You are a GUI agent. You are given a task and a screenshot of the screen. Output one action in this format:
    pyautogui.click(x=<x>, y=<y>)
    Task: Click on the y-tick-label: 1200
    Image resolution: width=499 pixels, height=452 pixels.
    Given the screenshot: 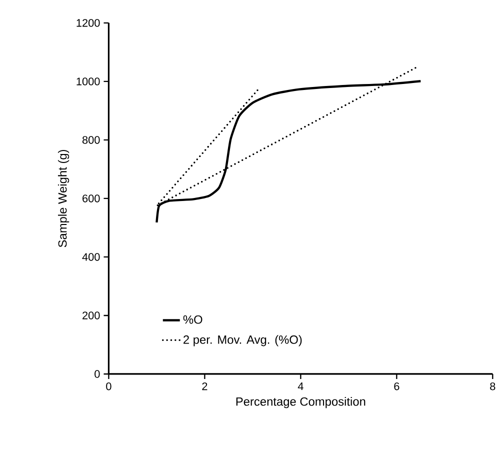 What is the action you would take?
    pyautogui.click(x=88, y=23)
    